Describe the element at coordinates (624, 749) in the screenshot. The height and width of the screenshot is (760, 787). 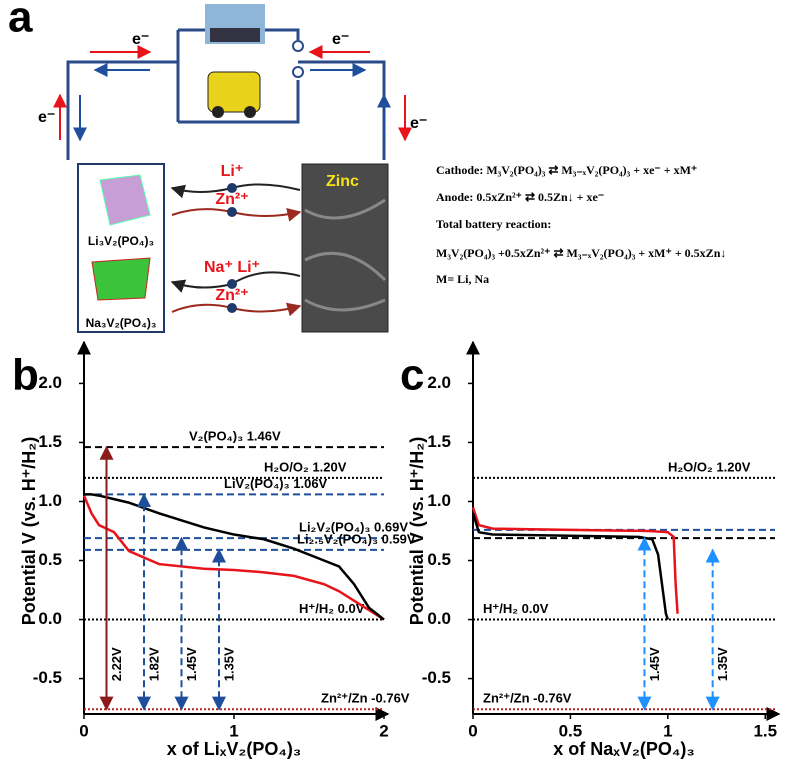
I see `x-axis-label: x of NaₓV₂(PO₄)₃` at that location.